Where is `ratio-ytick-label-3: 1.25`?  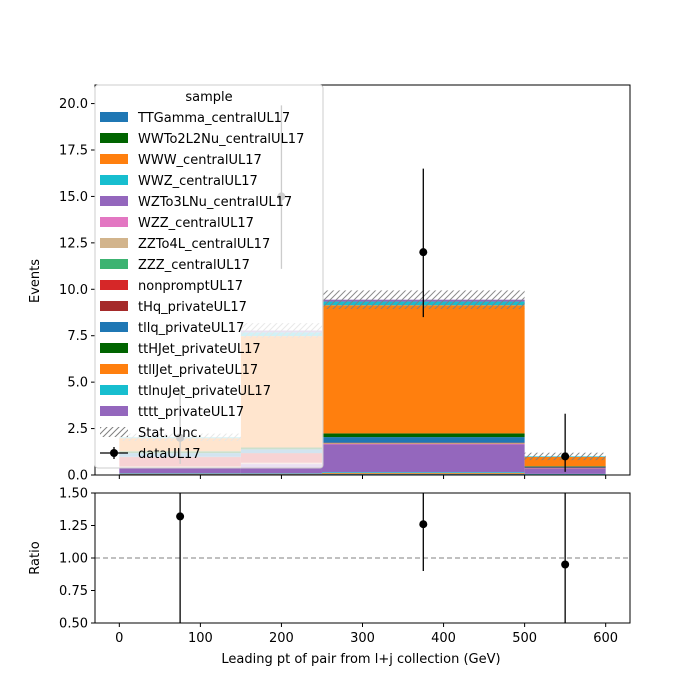 ratio-ytick-label-3: 1.25 is located at coordinates (73, 526).